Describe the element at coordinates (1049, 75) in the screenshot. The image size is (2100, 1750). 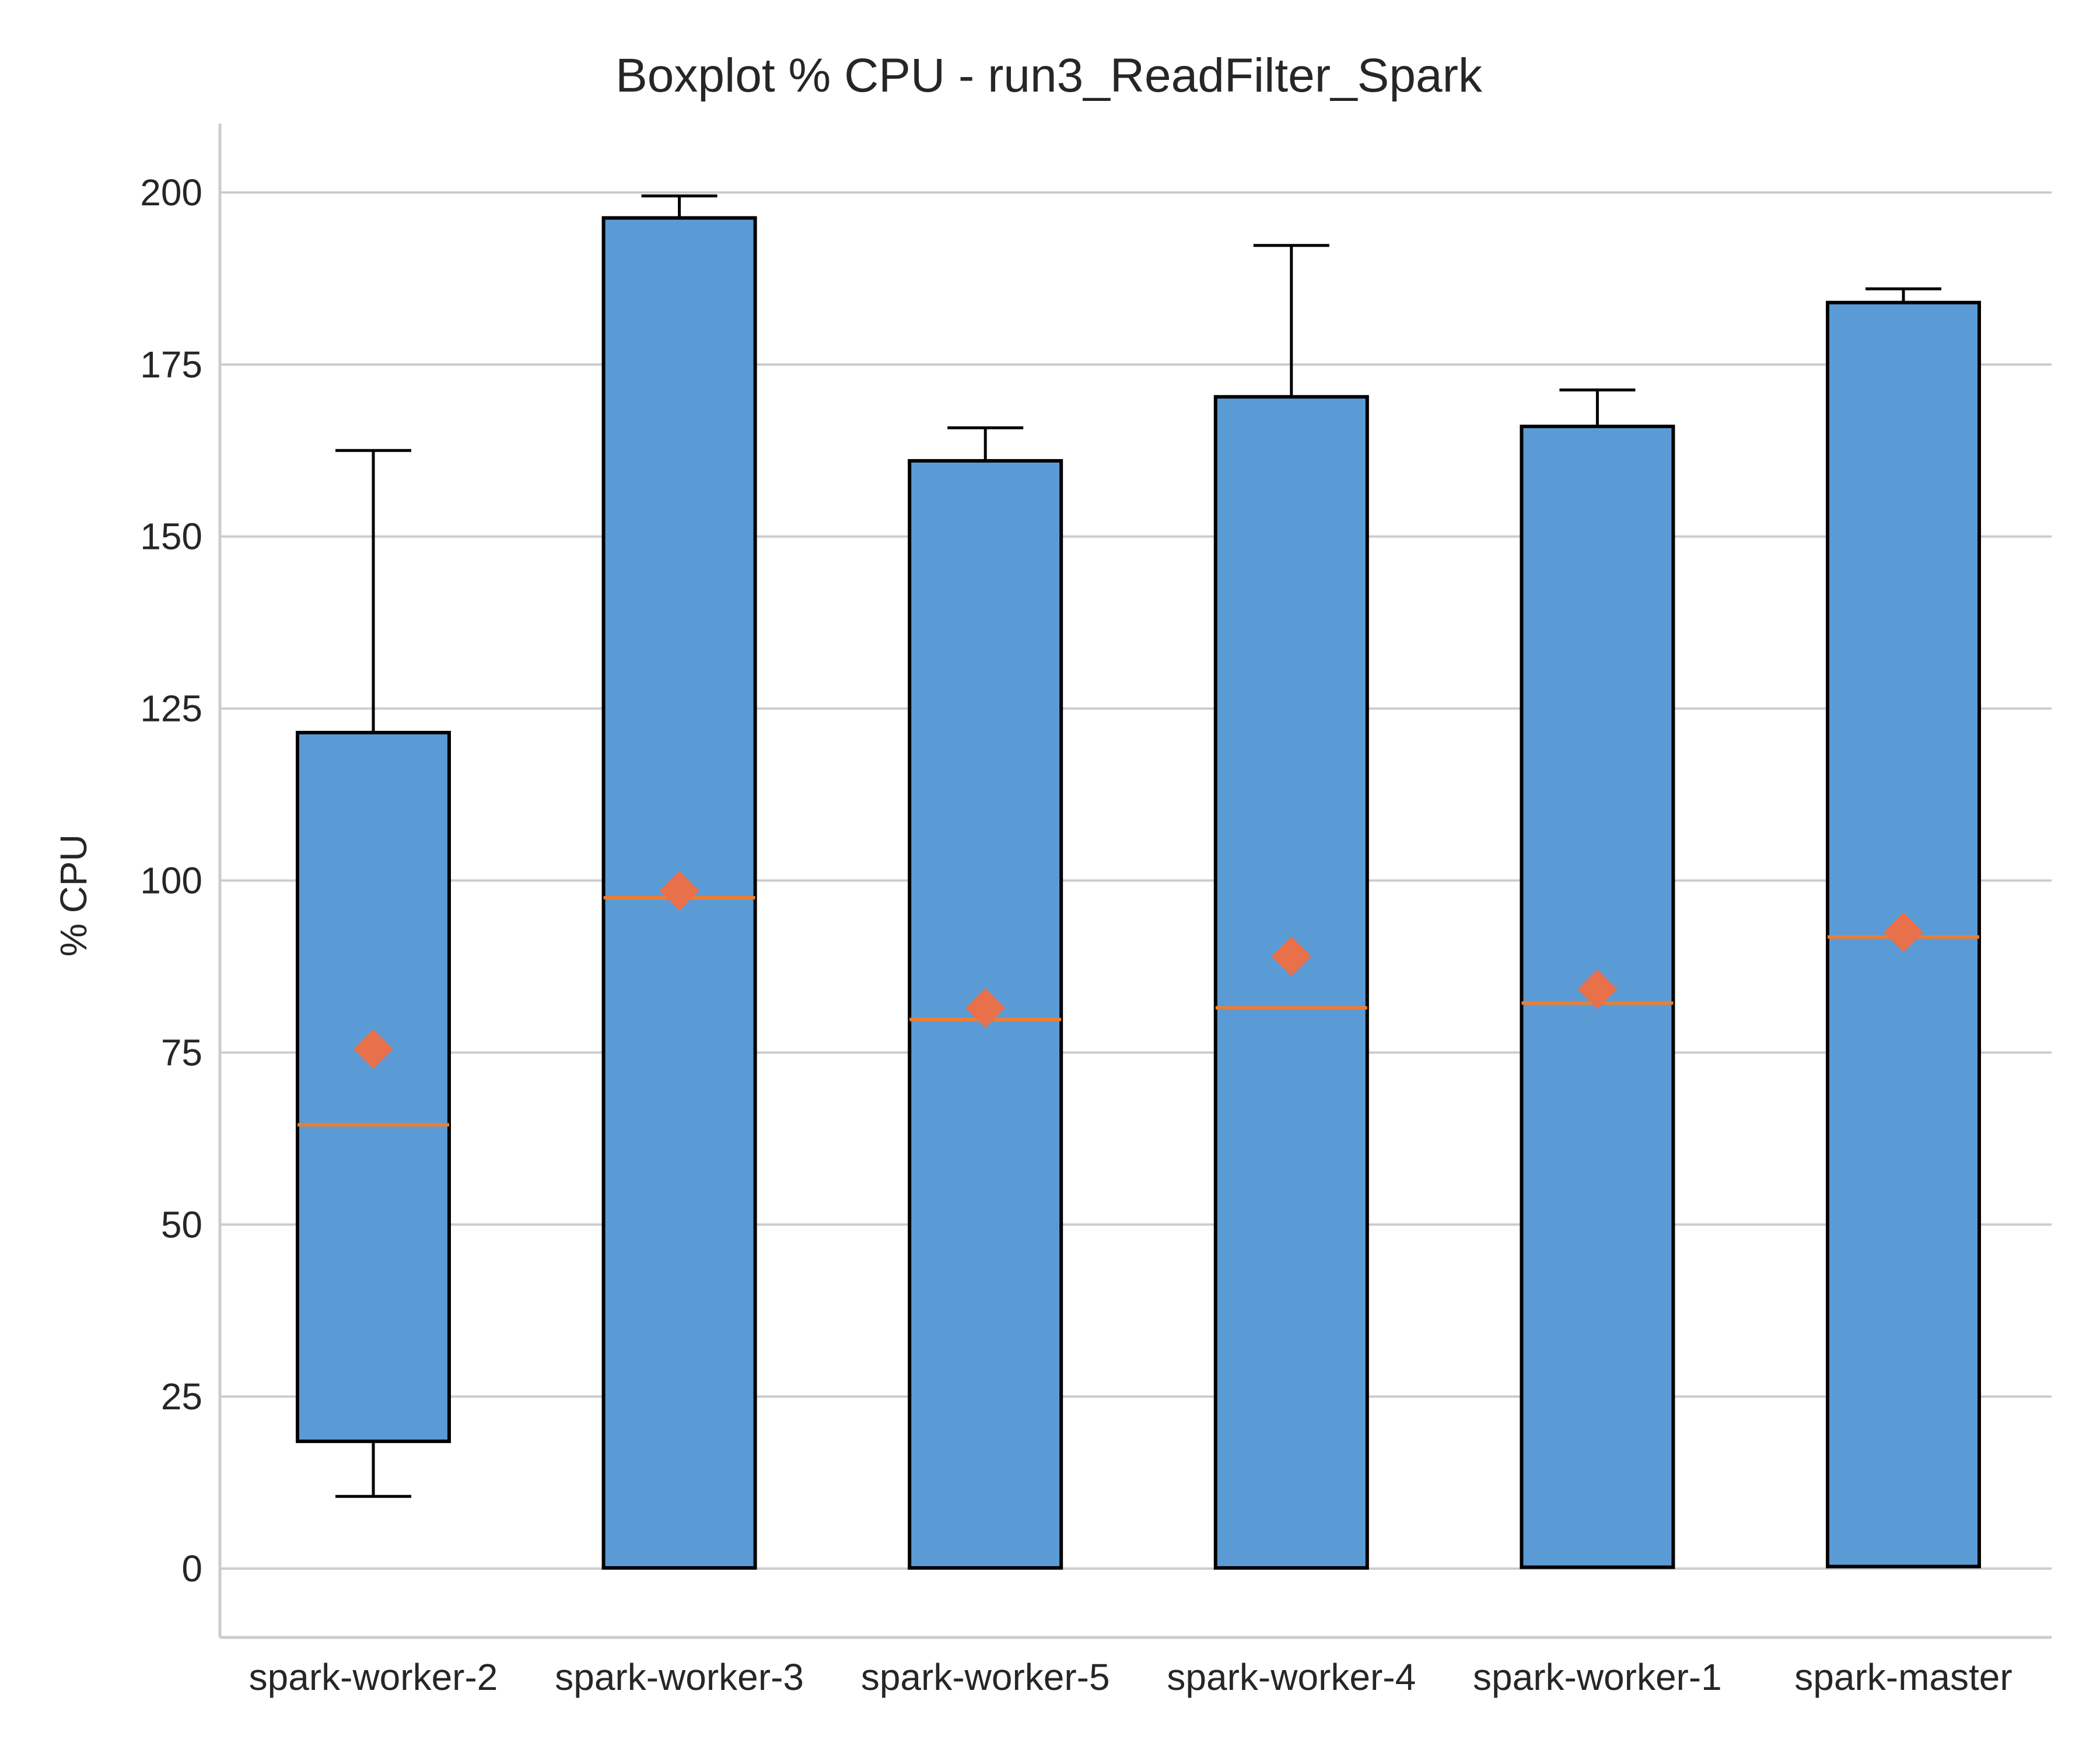
I see `chart-title: Boxplot % CPU - run3_ReadFilter_Spark` at that location.